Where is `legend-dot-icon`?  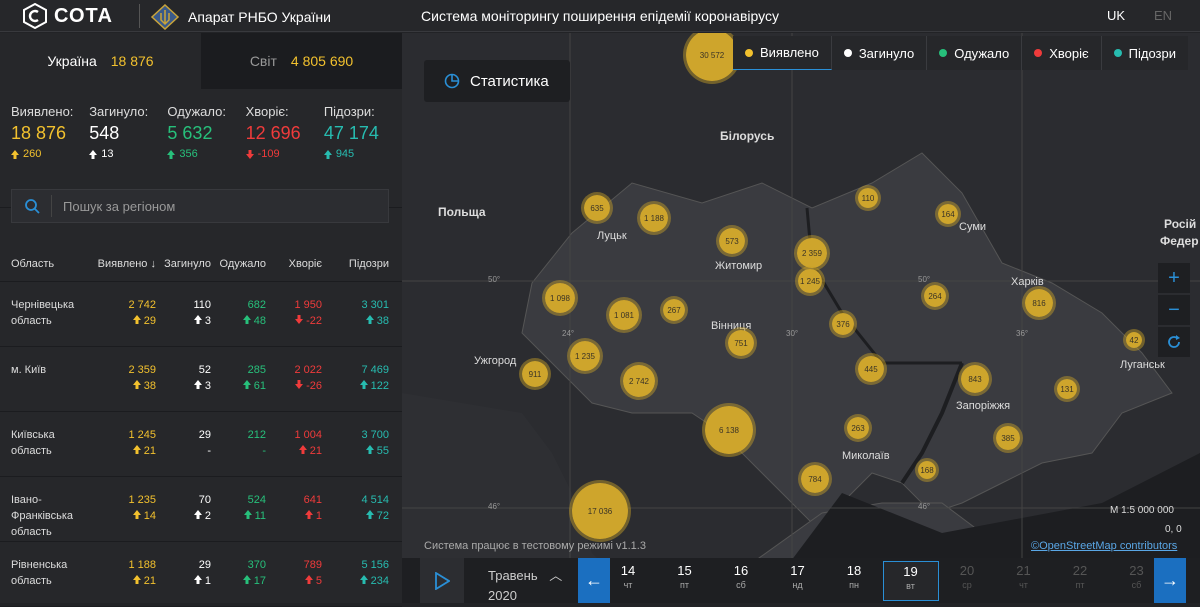 legend-dot-icon is located at coordinates (847, 53).